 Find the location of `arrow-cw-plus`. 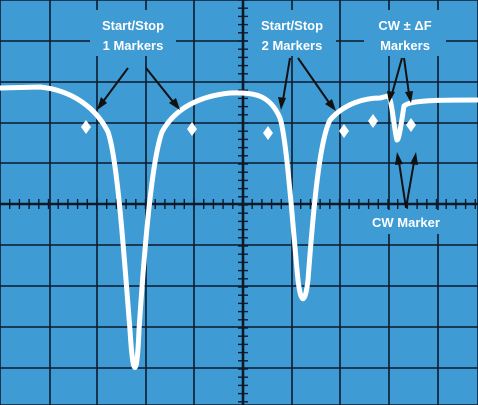

arrow-cw-plus is located at coordinates (406, 76).